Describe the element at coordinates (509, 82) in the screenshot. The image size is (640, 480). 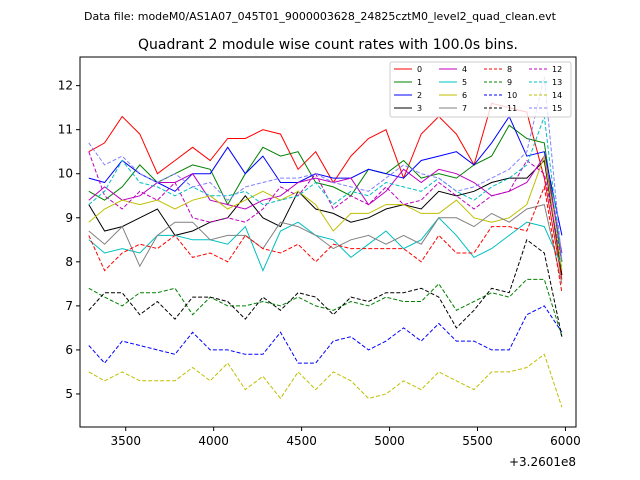
I see `legend-label-9: 9` at that location.